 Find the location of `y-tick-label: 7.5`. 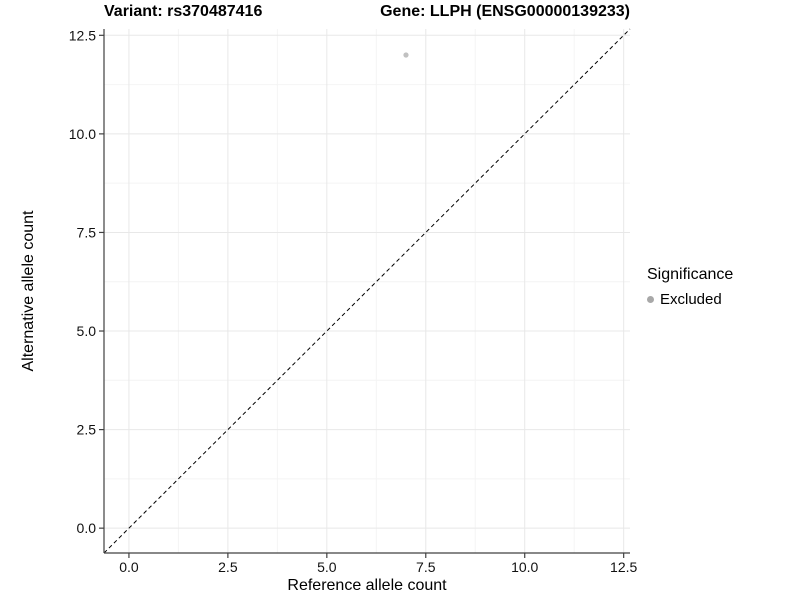

y-tick-label: 7.5 is located at coordinates (87, 232).